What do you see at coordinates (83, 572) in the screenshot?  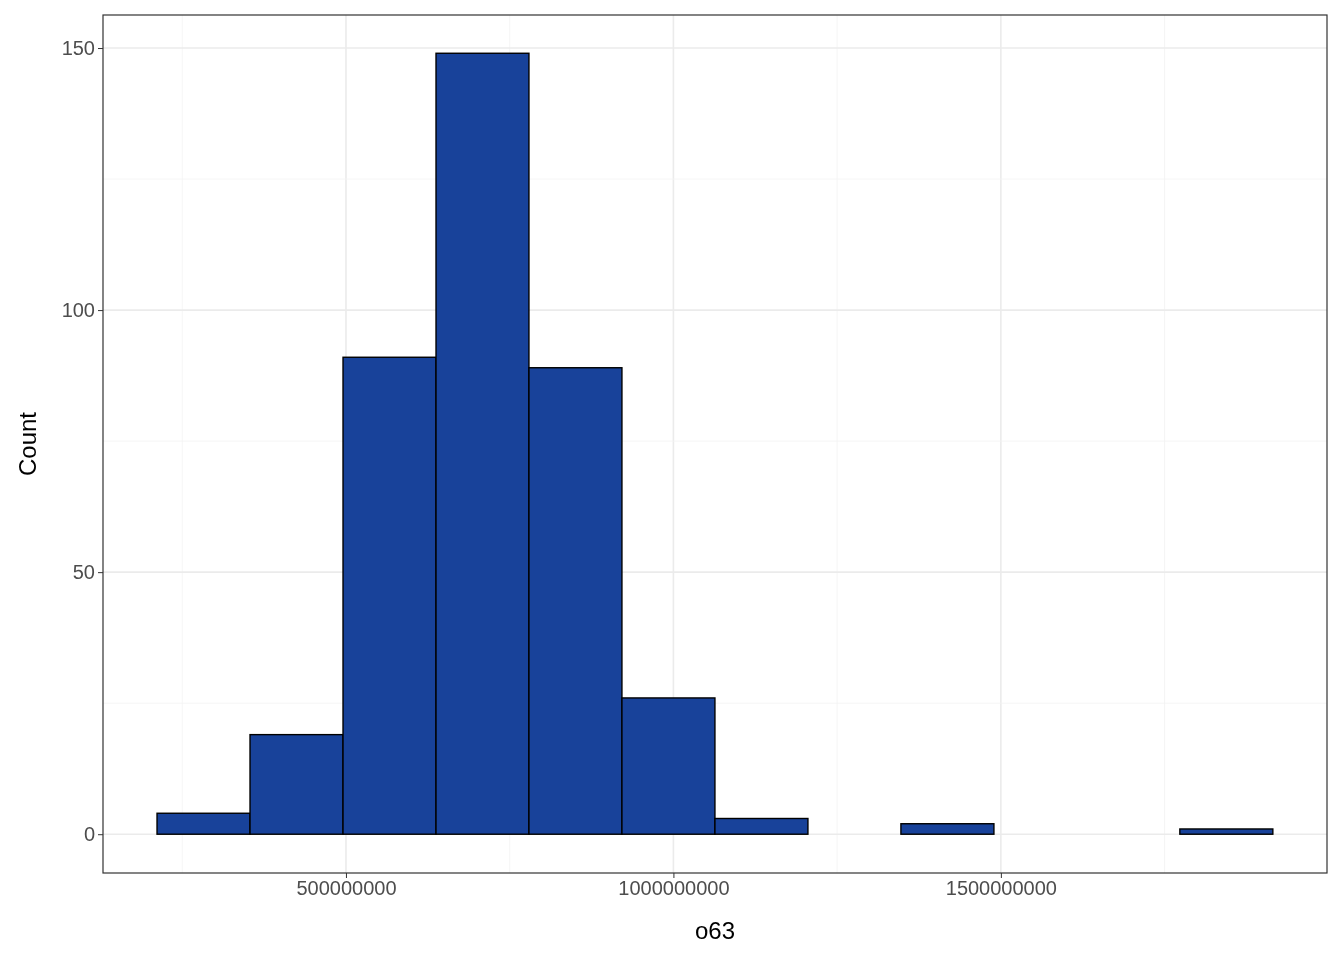 I see `y-tick-label: 50` at bounding box center [83, 572].